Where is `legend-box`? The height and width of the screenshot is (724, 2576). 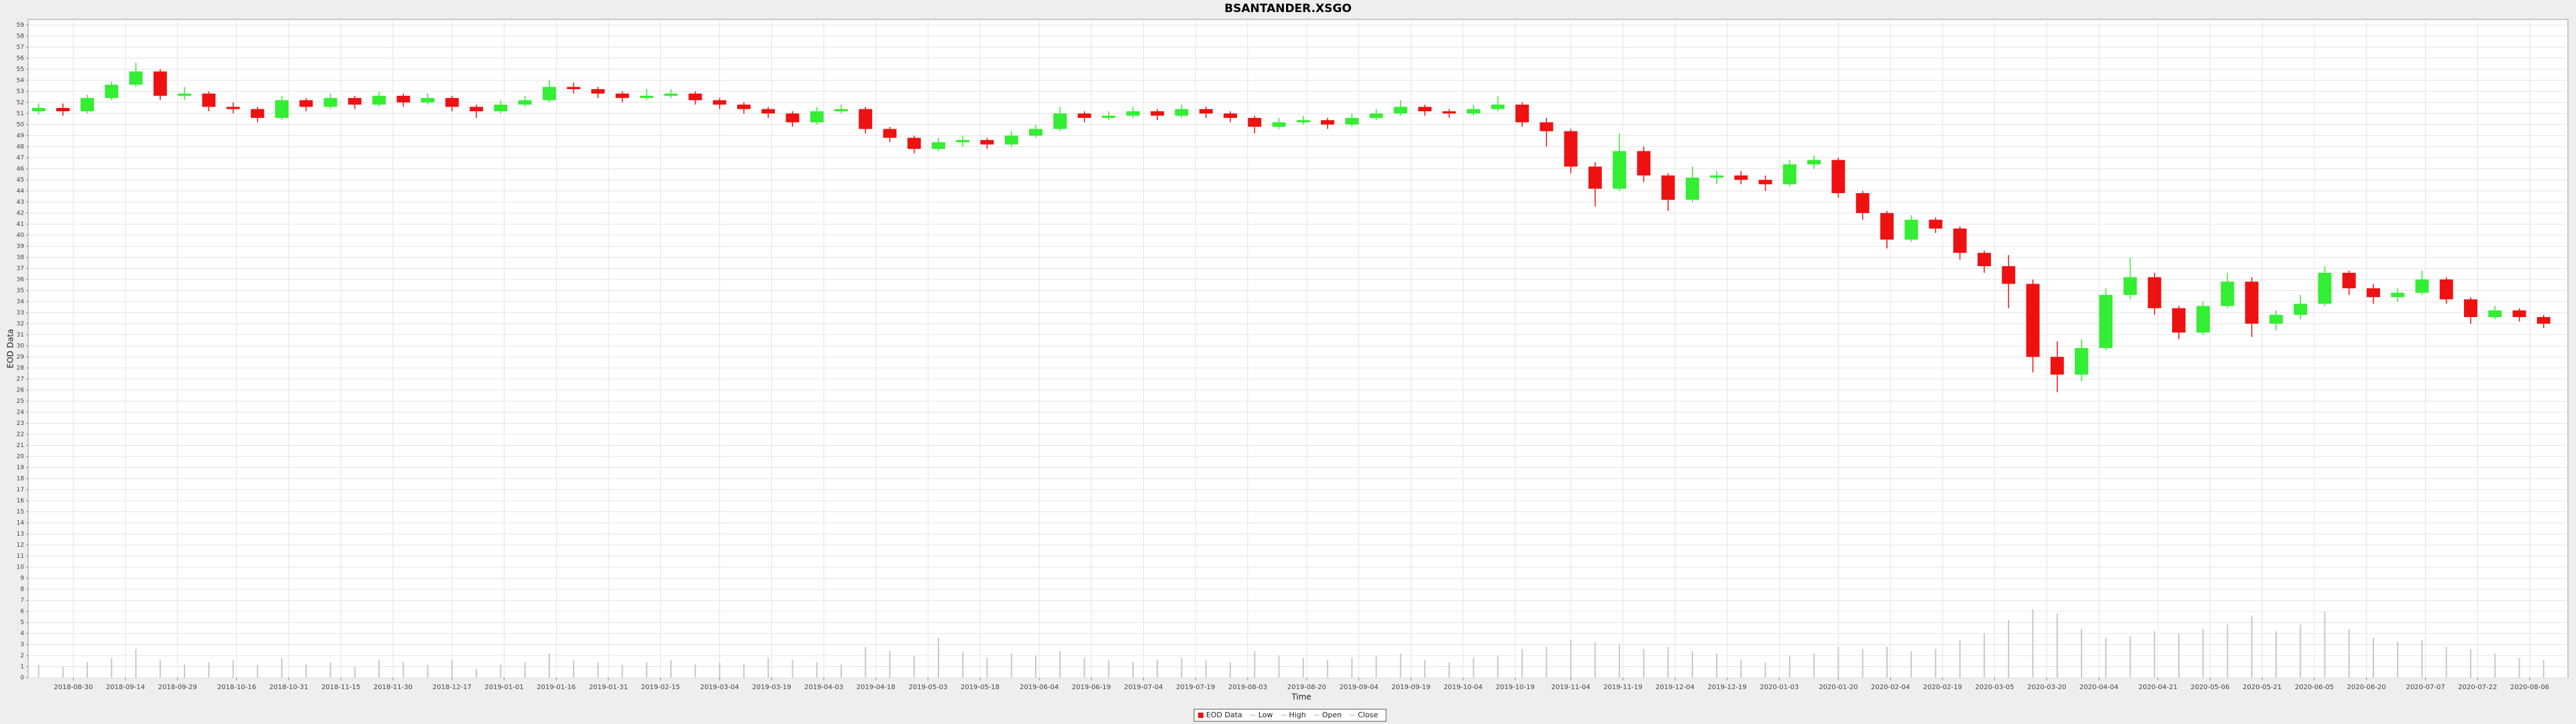
legend-box is located at coordinates (1290, 715).